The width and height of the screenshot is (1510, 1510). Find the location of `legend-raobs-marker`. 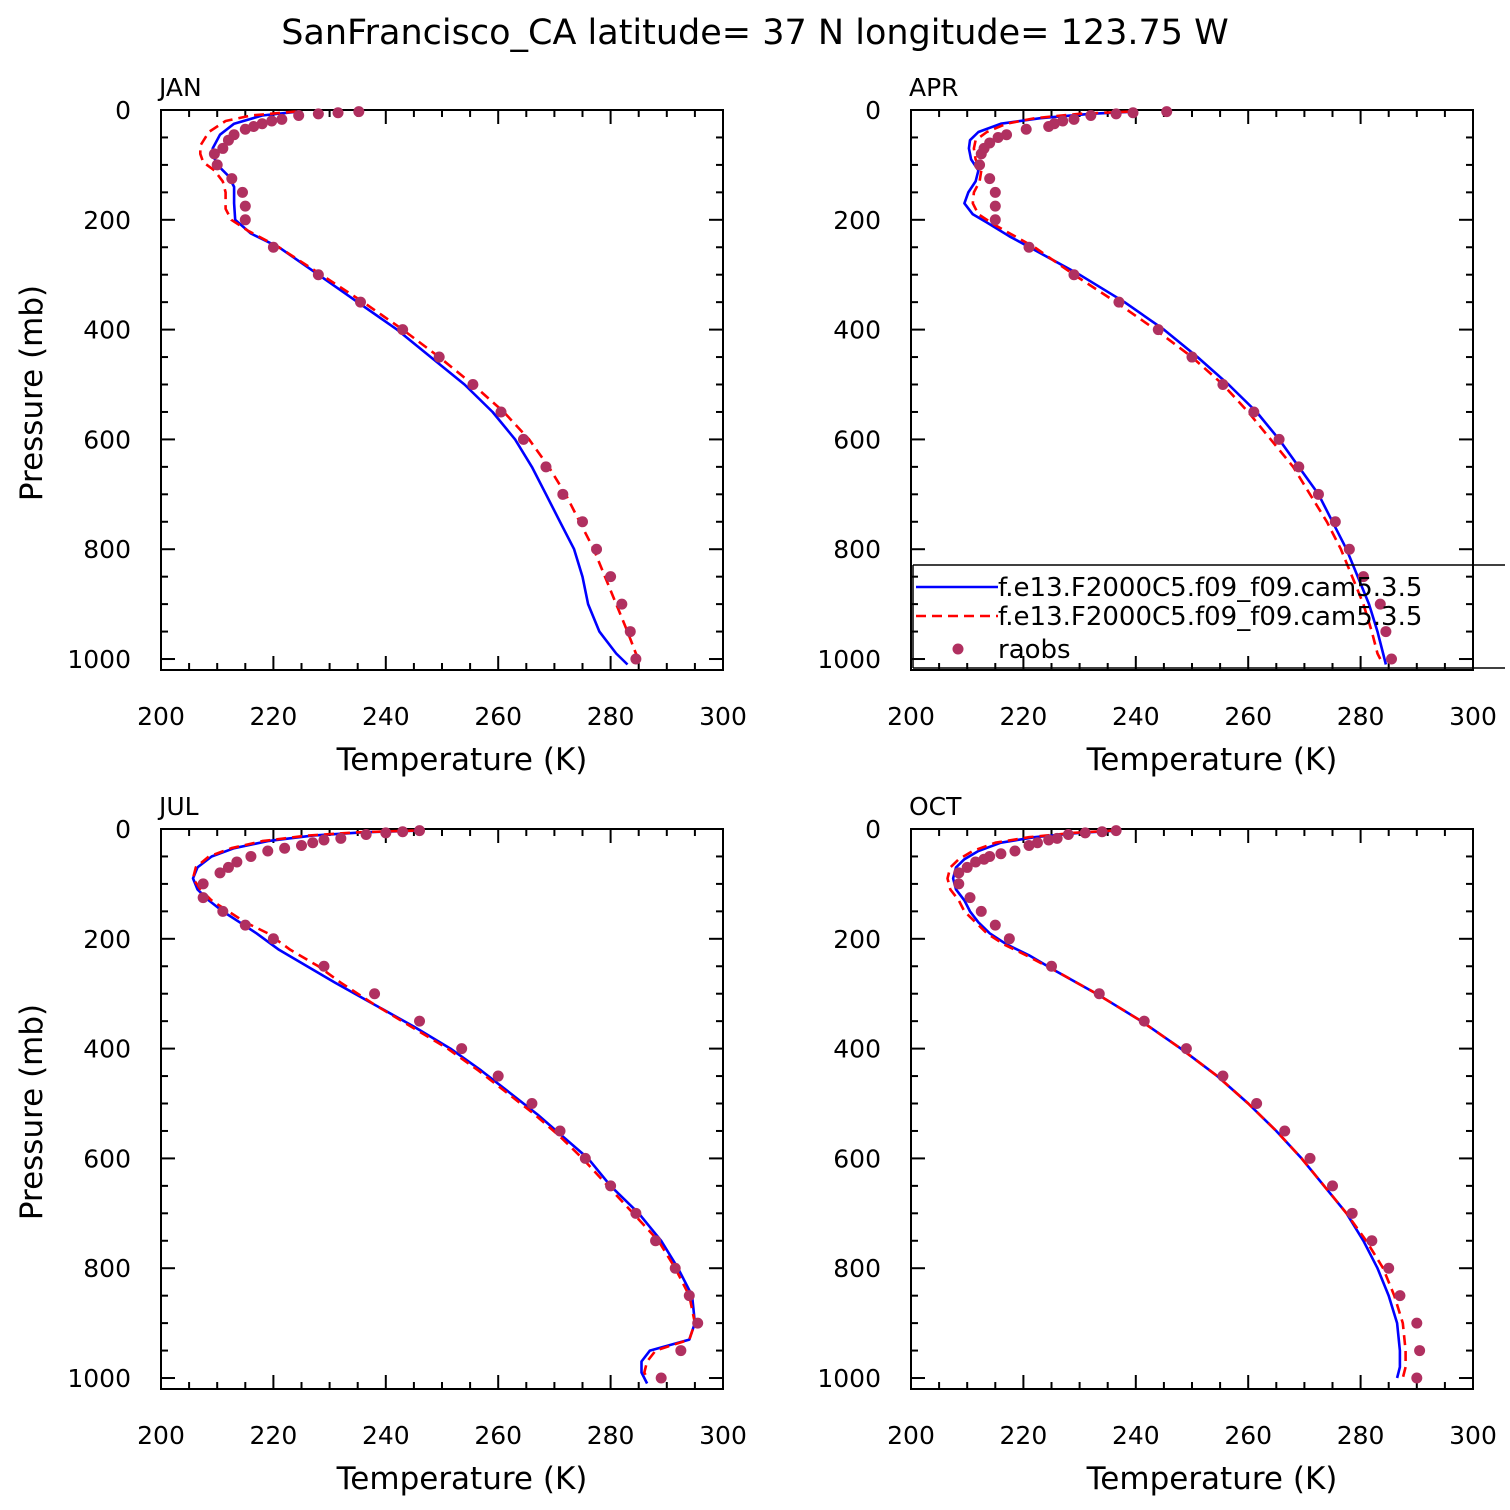

legend-raobs-marker is located at coordinates (958, 649).